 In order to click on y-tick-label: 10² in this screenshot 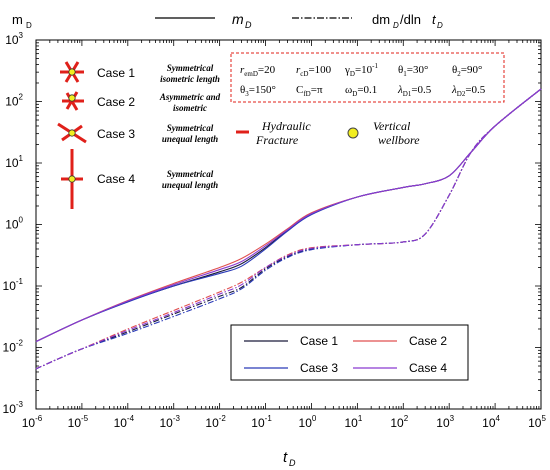, I will do `click(14, 101)`.